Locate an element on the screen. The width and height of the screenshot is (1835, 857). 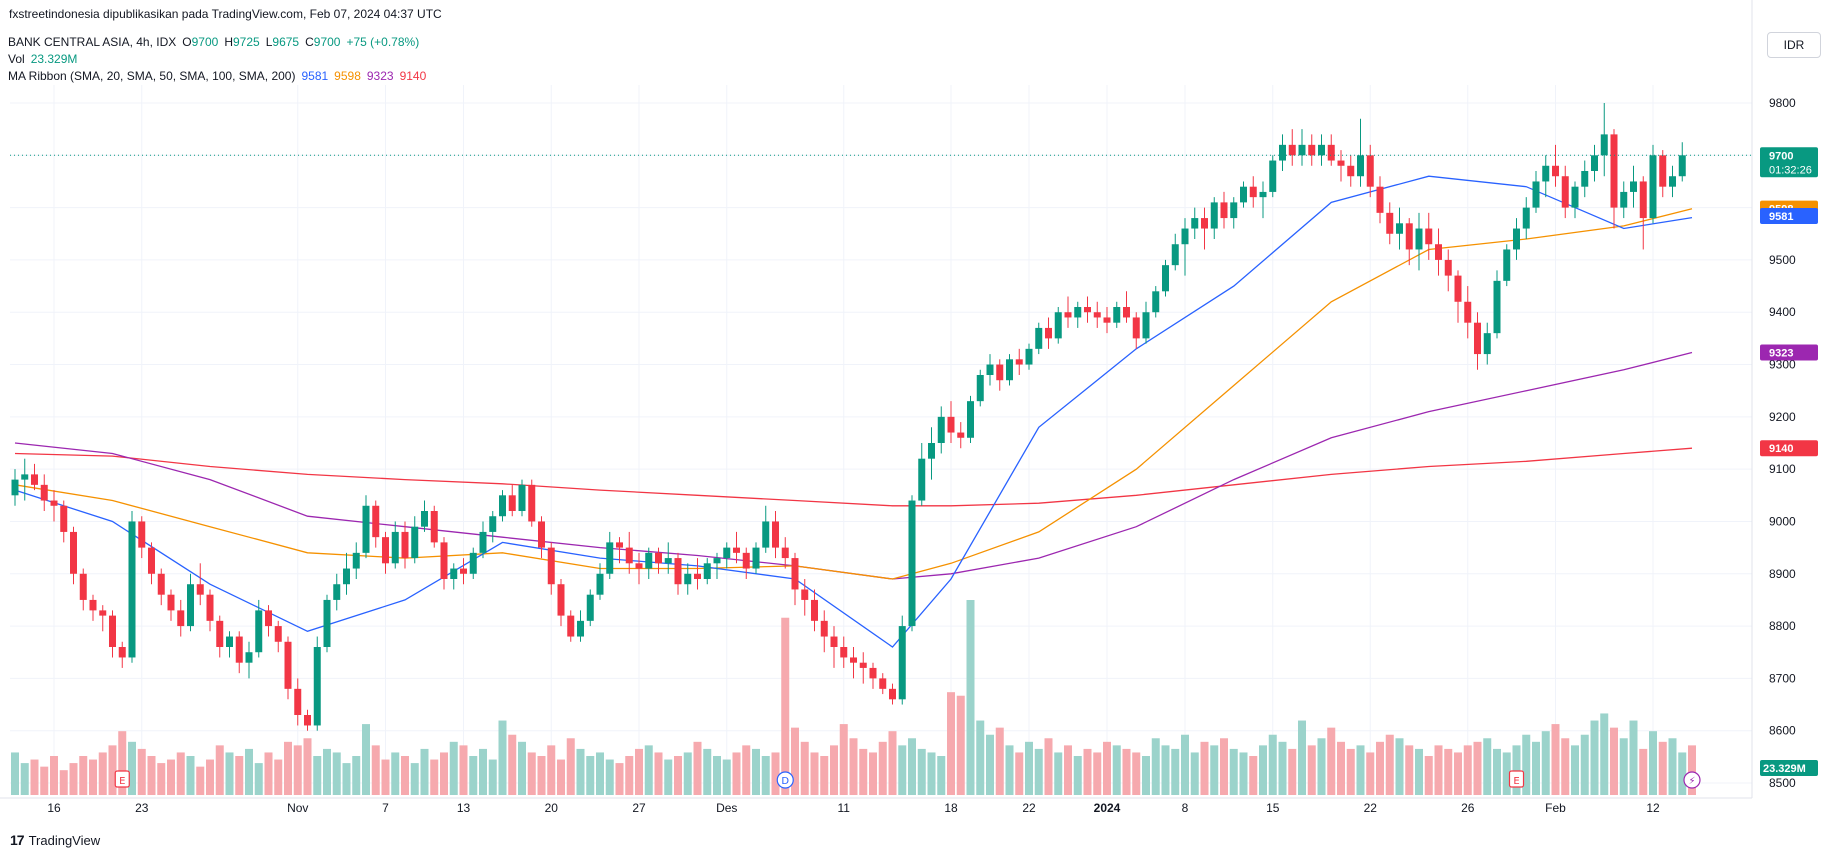
time-tick-label: 16 is located at coordinates (54, 808).